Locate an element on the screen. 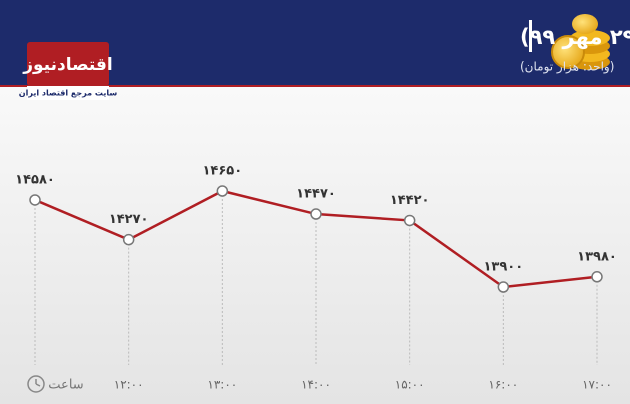  title-bar is located at coordinates (530, 36).